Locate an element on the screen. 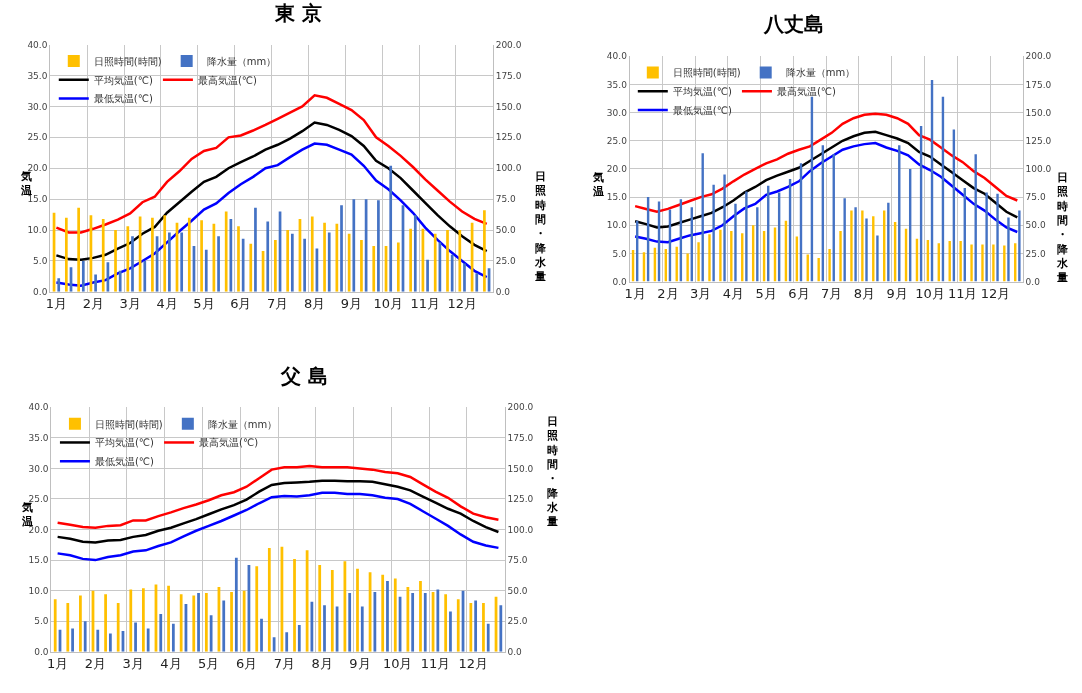 This screenshot has height=693, width=1082. x-tick-label: 11月 is located at coordinates (425, 304).